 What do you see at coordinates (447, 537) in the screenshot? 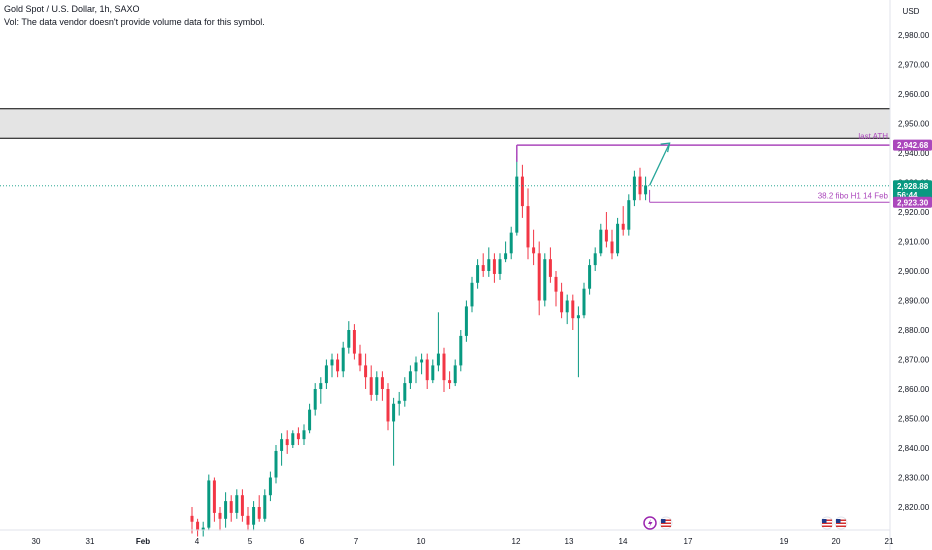
I see `time-axis: 30 31 Feb 4 5 6 7 10 12 13 14 17 19 20 21` at bounding box center [447, 537].